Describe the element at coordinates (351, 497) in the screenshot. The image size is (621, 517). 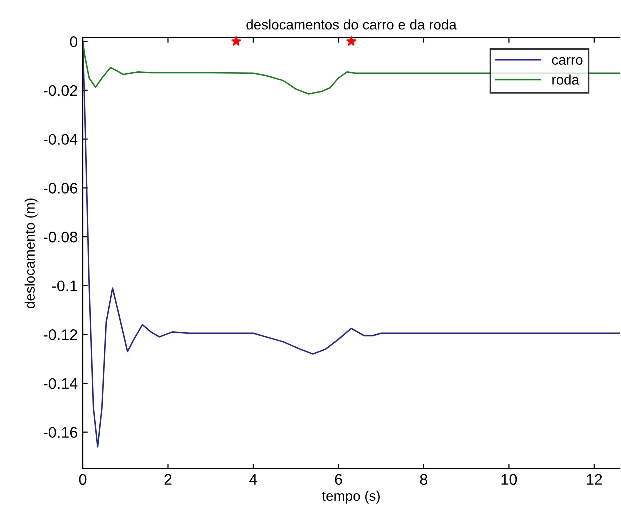
I see `x-axis-title: tempo (s)` at that location.